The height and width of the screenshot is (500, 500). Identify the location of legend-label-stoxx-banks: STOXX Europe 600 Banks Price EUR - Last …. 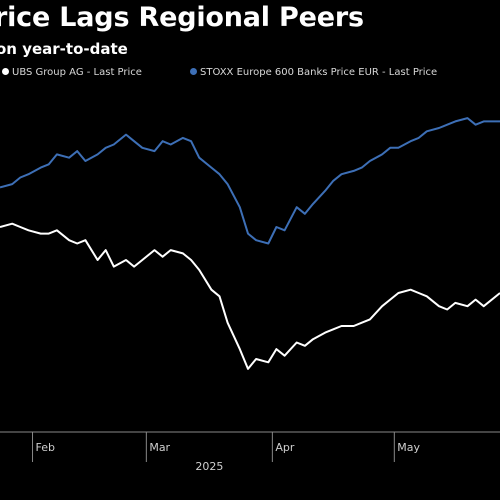
(319, 72).